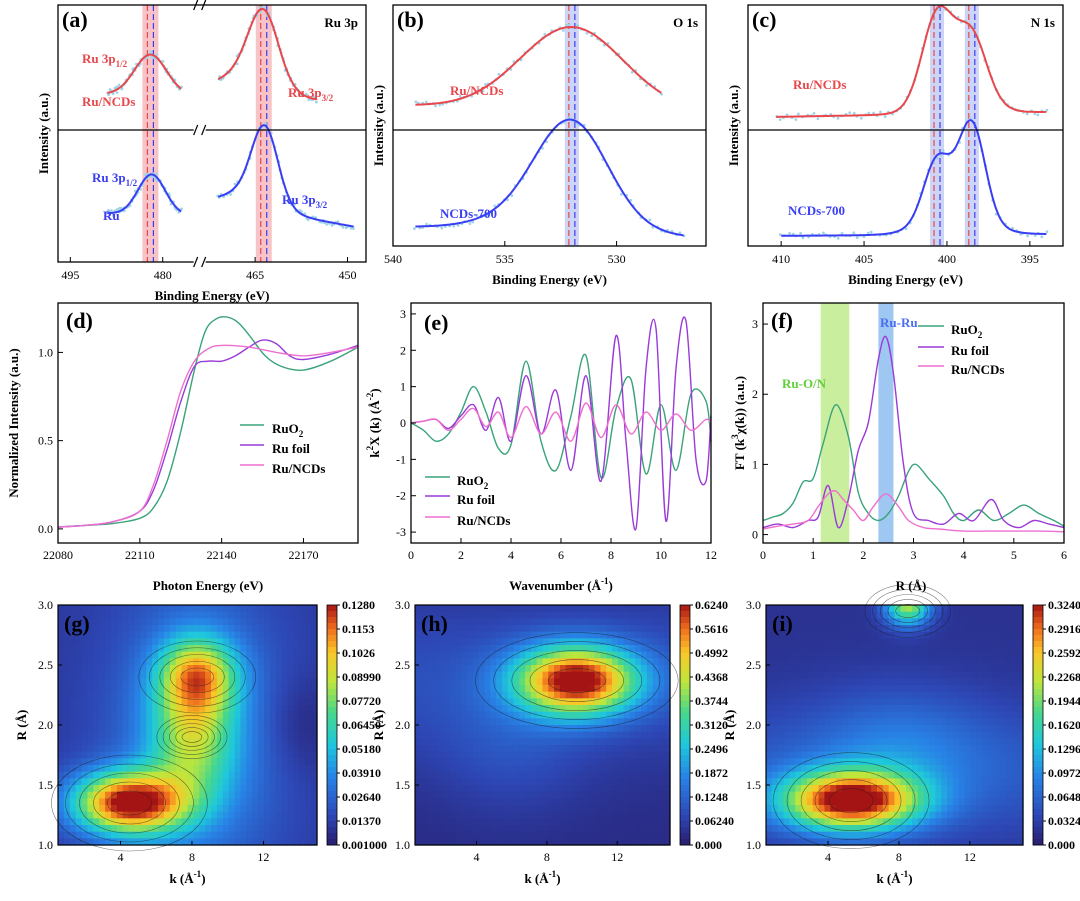  What do you see at coordinates (208, 585) in the screenshot?
I see `x-axis-label: Photon Energy (eV)` at bounding box center [208, 585].